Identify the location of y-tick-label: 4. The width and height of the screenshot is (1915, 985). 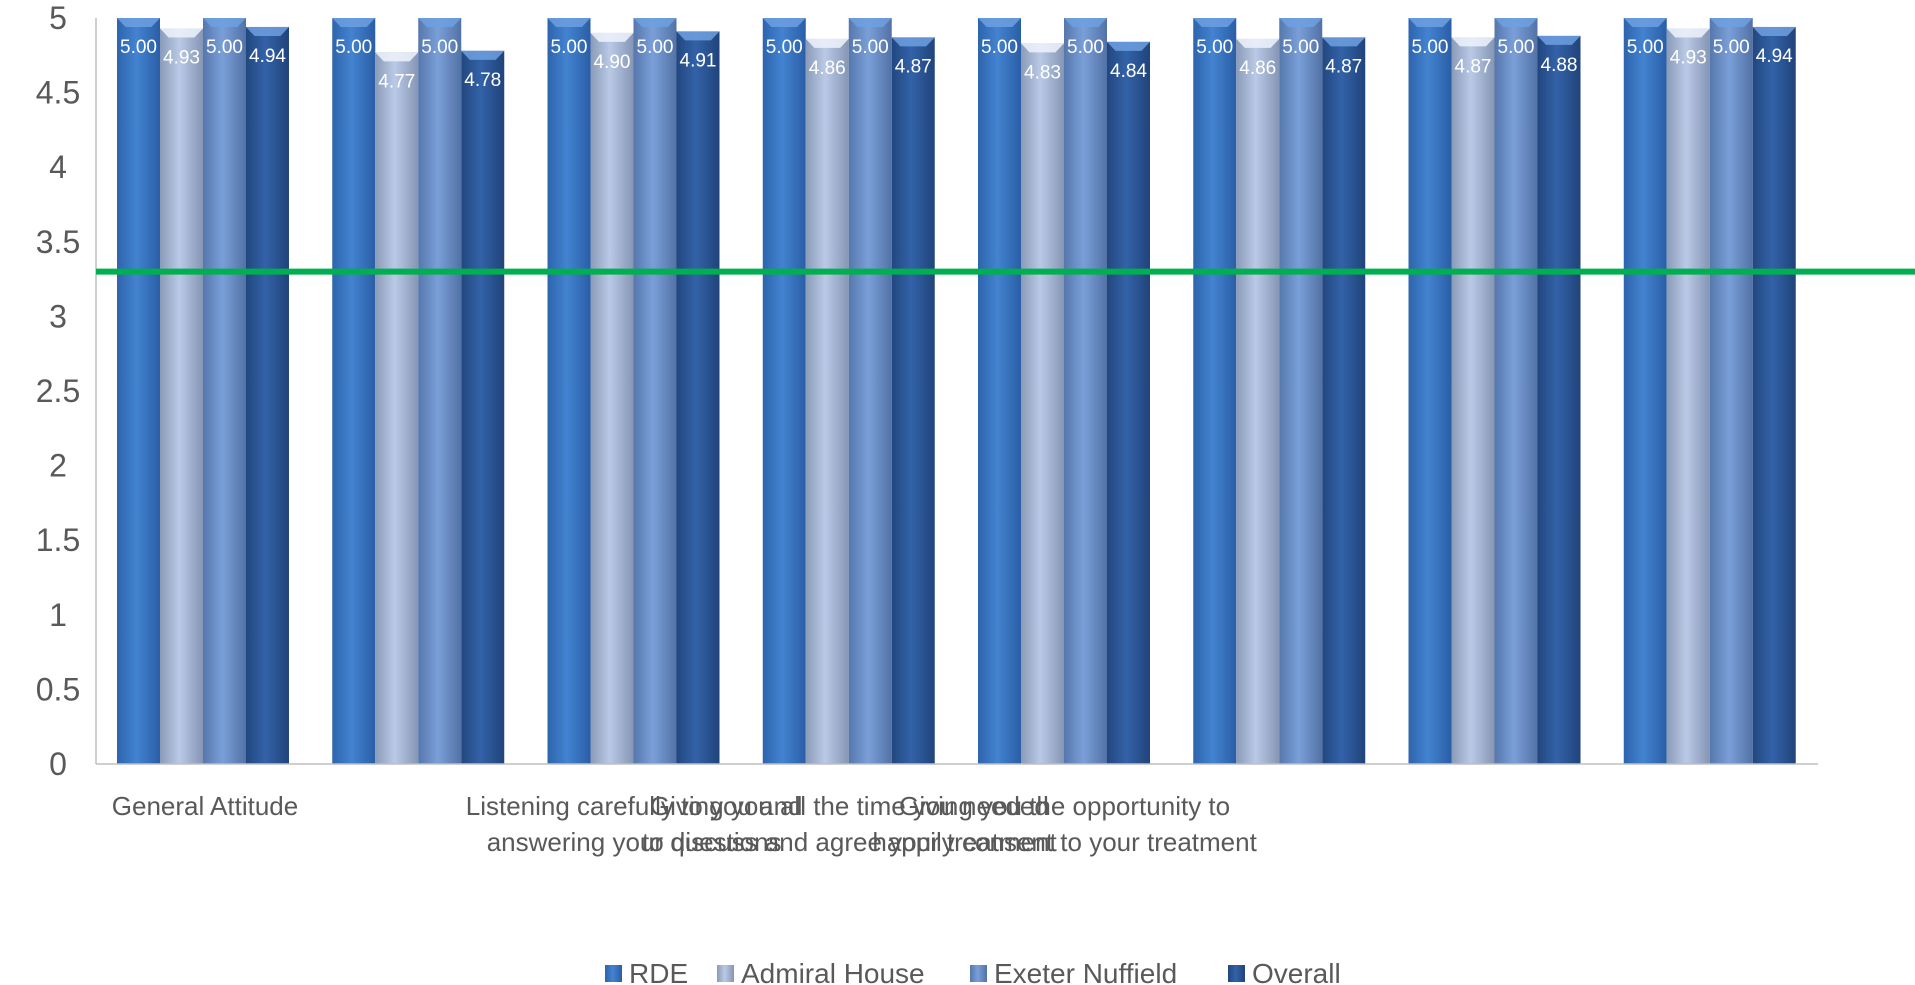
(58, 167).